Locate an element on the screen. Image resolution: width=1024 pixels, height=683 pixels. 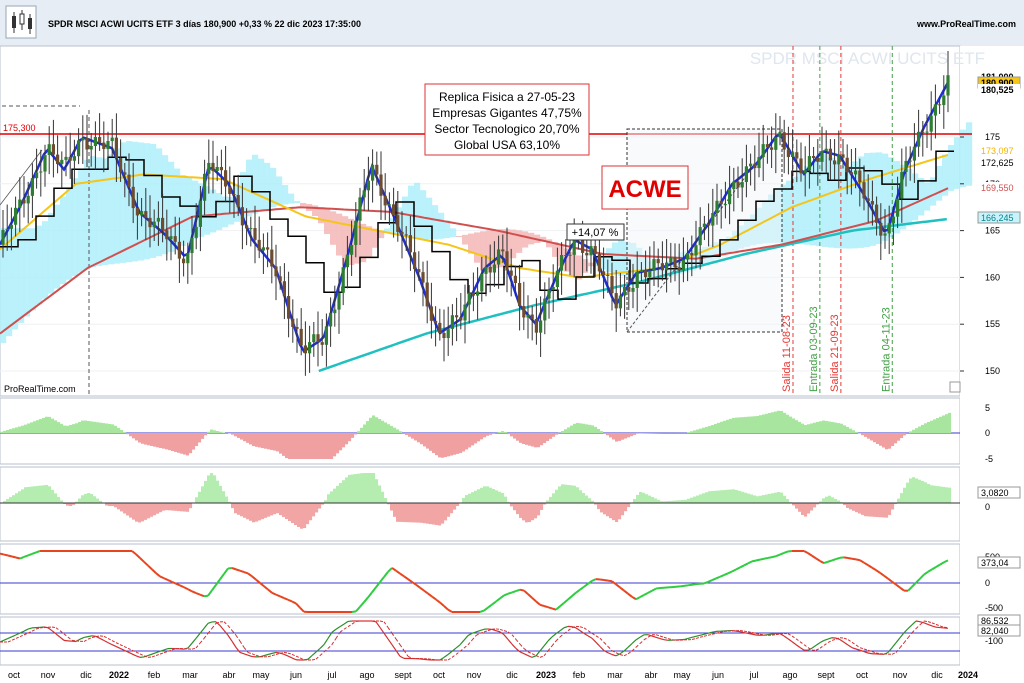
price-label: 173,097 is located at coordinates (997, 151).